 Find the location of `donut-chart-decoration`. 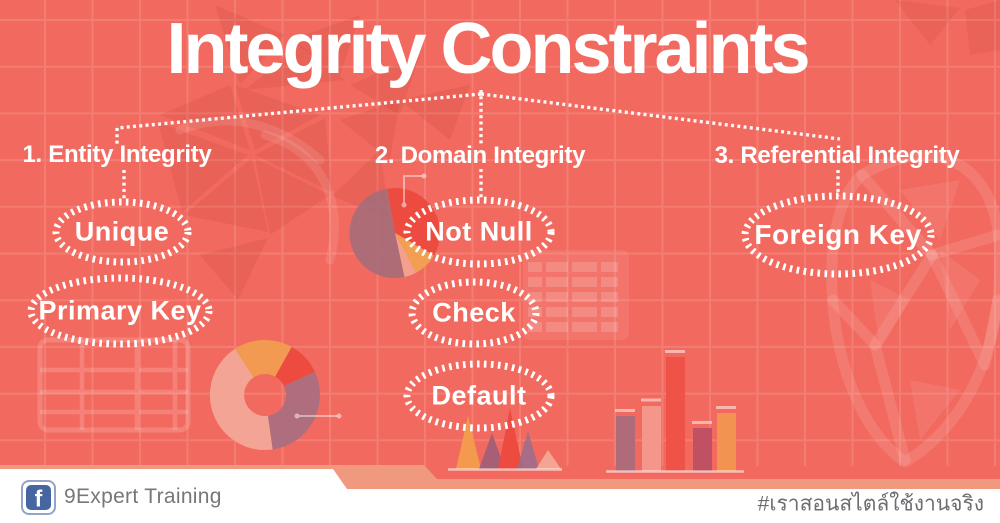

donut-chart-decoration is located at coordinates (275, 395).